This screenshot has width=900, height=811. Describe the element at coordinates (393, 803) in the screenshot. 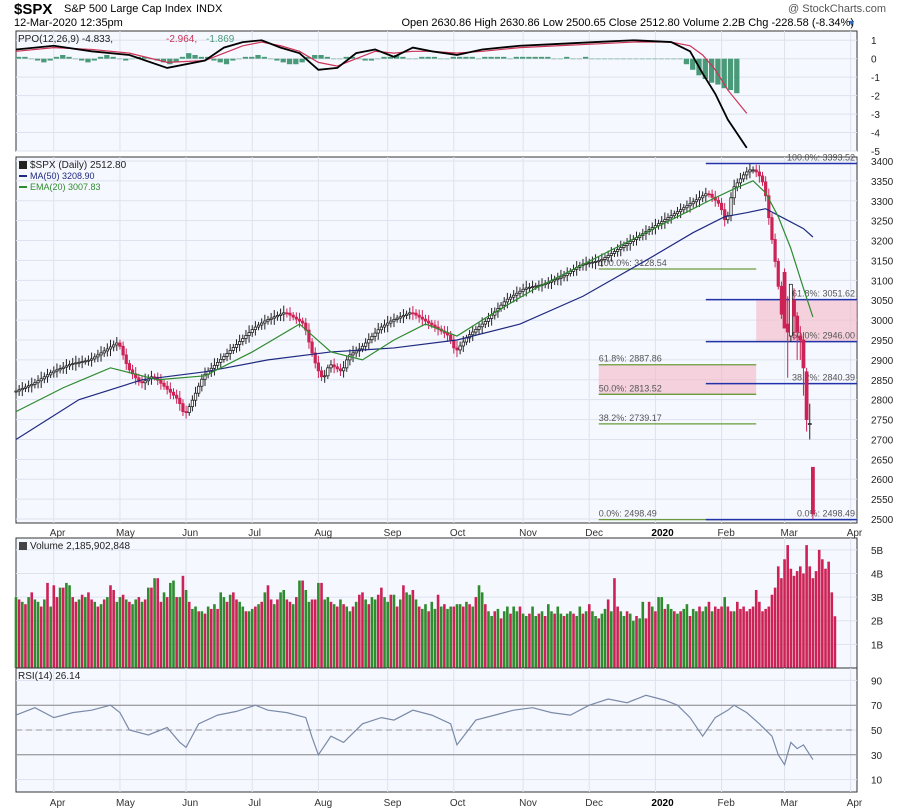

I see `x-axis-label-bottom: Sep` at that location.